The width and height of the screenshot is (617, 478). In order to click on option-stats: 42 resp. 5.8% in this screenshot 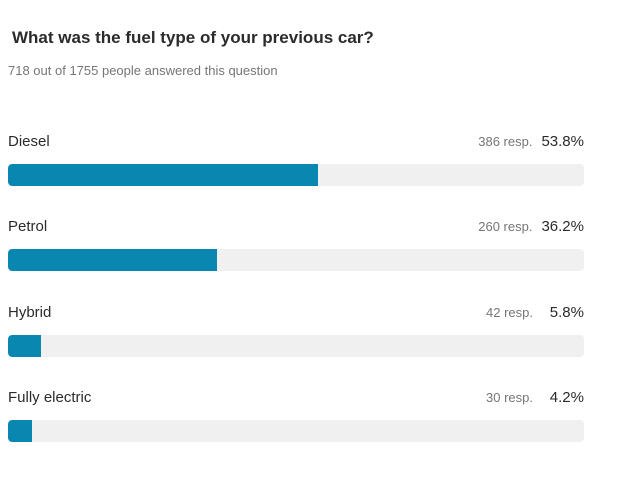, I will do `click(535, 312)`.